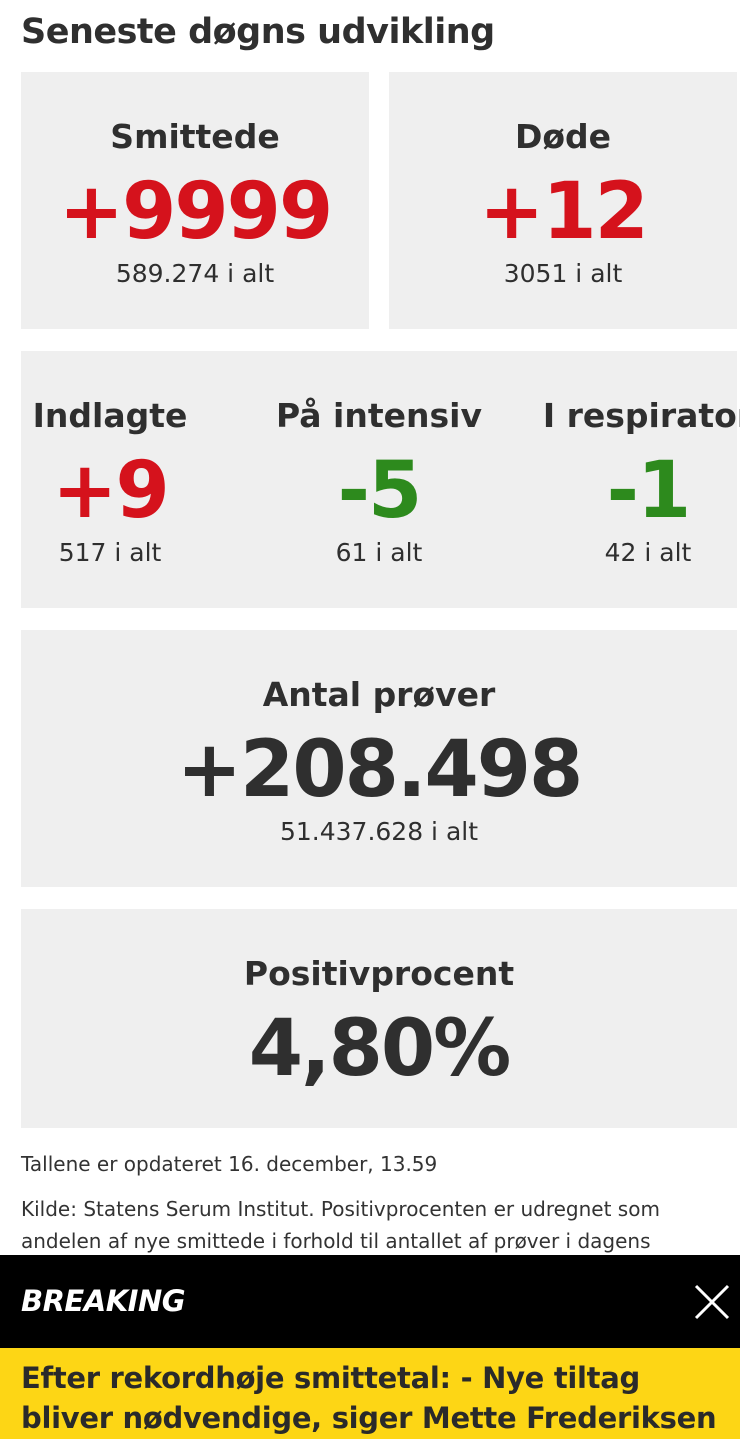 The image size is (740, 1439). What do you see at coordinates (111, 491) in the screenshot?
I see `stat-change: +9` at bounding box center [111, 491].